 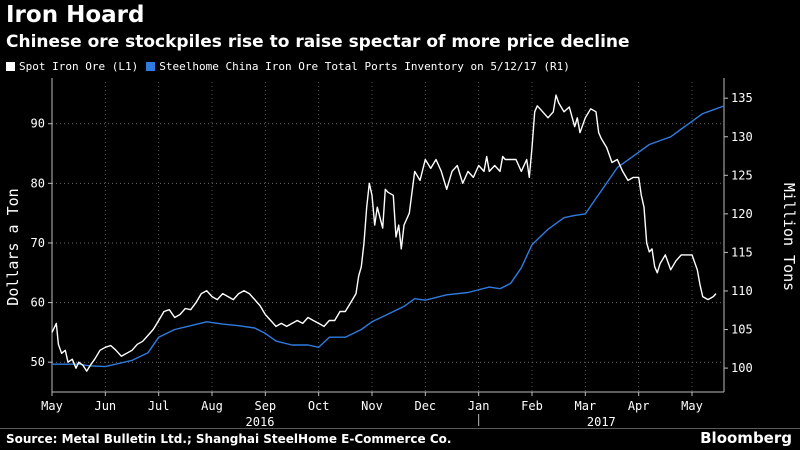 What do you see at coordinates (38, 362) in the screenshot?
I see `left-axis-tick-label: 50` at bounding box center [38, 362].